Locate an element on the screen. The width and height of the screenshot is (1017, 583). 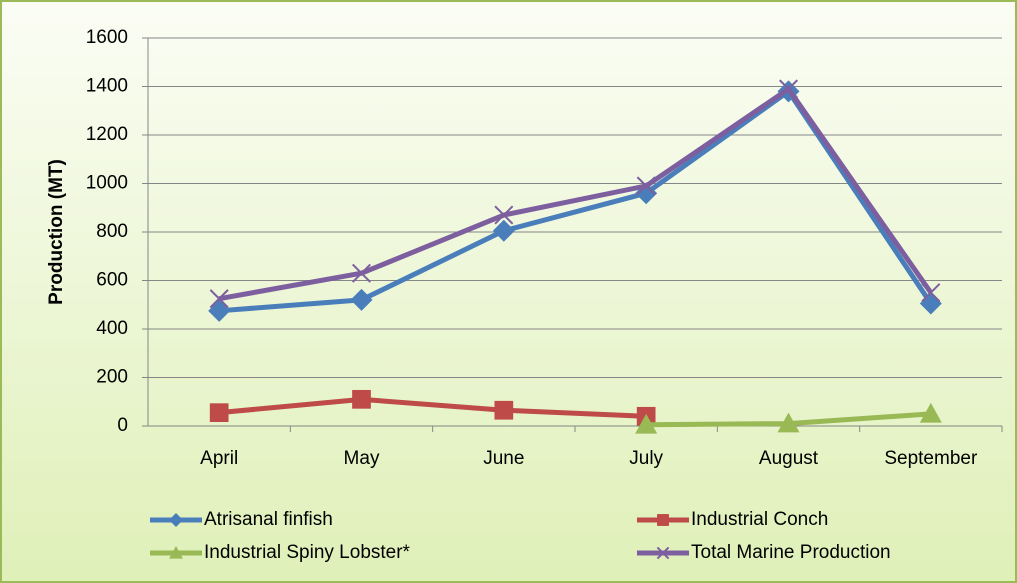
y-axis-label: Production (MT) is located at coordinates (56, 232).